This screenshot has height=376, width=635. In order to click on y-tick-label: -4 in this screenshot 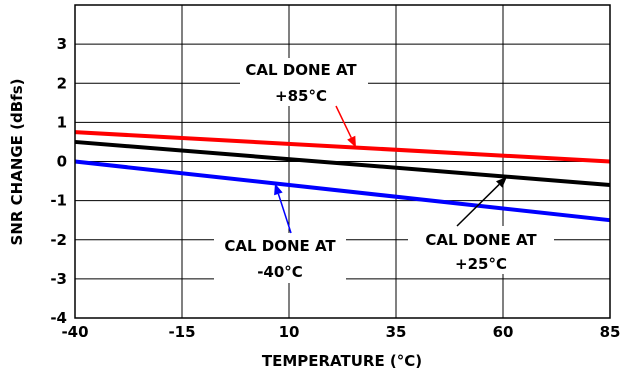, I will do `click(58, 318)`.